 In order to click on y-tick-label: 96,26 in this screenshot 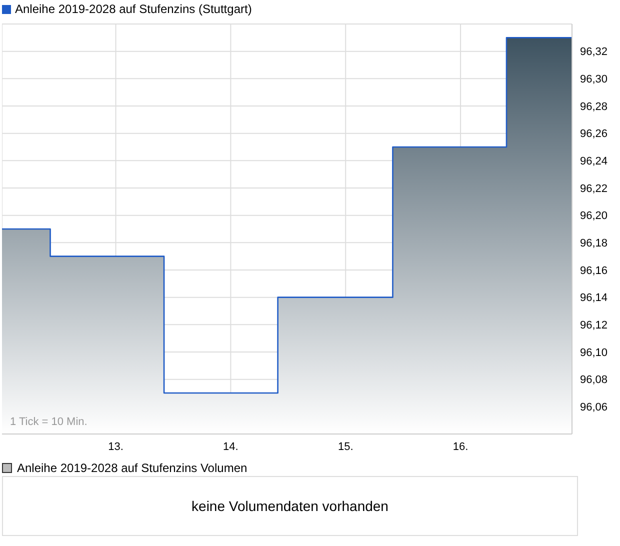, I will do `click(594, 134)`.